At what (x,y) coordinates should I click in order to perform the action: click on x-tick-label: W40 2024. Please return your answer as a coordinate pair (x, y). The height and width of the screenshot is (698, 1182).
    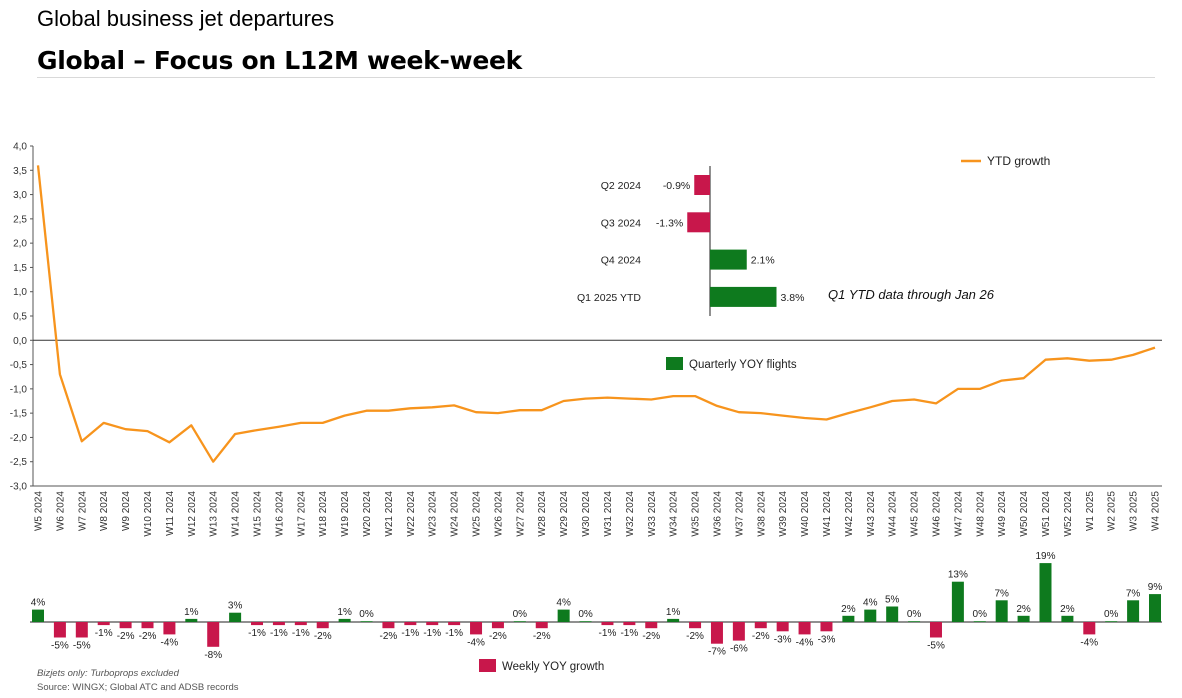
    Looking at the image, I should click on (805, 514).